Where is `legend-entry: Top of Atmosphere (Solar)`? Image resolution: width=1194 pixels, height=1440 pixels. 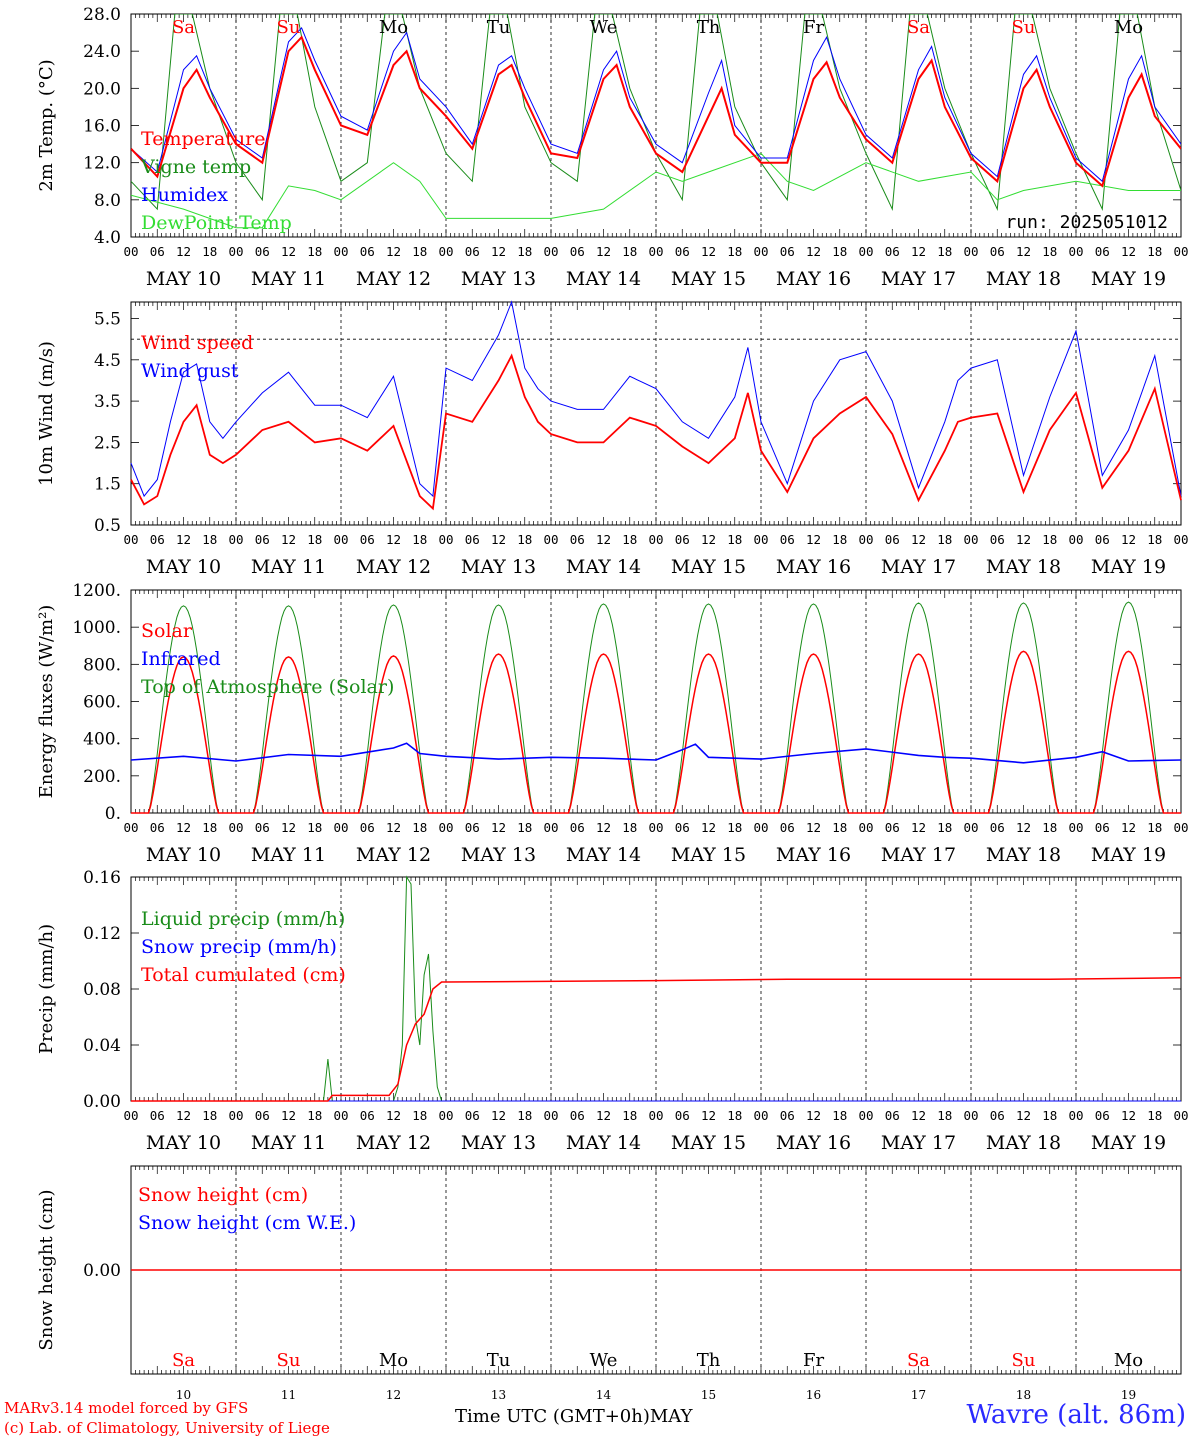 legend-entry: Top of Atmosphere (Solar) is located at coordinates (267, 687).